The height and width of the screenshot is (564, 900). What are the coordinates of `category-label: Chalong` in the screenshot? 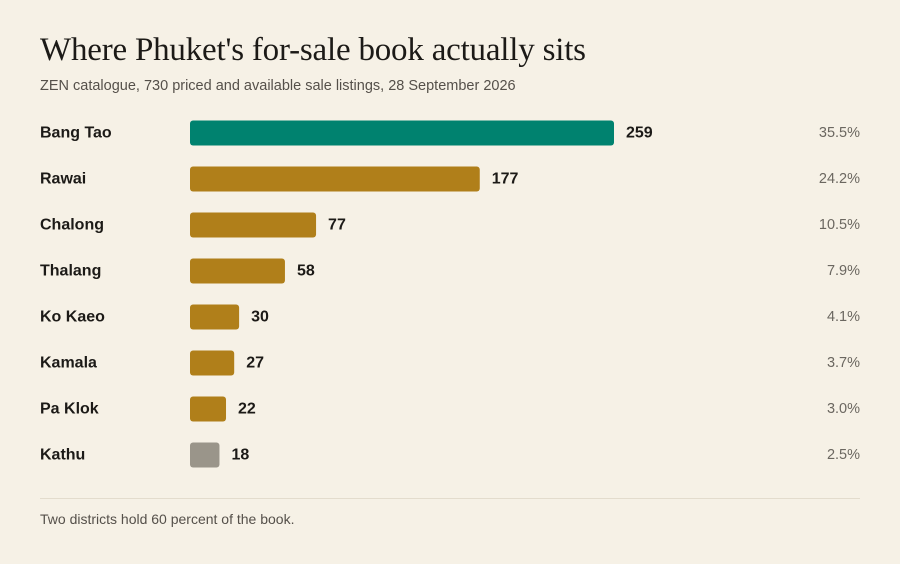 It's located at (72, 225).